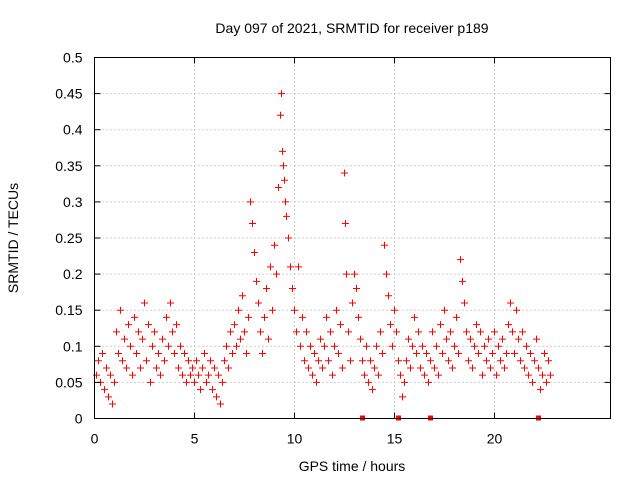 The height and width of the screenshot is (480, 640). I want to click on x-tick-label: 15, so click(395, 439).